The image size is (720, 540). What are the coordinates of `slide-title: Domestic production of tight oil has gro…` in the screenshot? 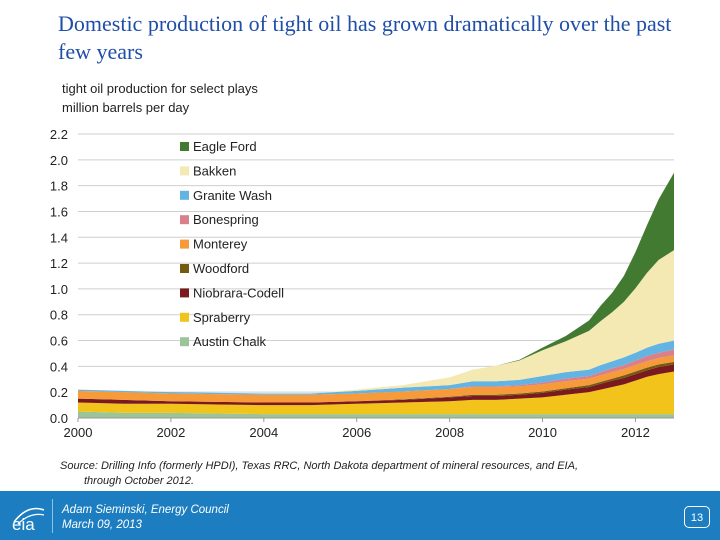 It's located at (365, 37).